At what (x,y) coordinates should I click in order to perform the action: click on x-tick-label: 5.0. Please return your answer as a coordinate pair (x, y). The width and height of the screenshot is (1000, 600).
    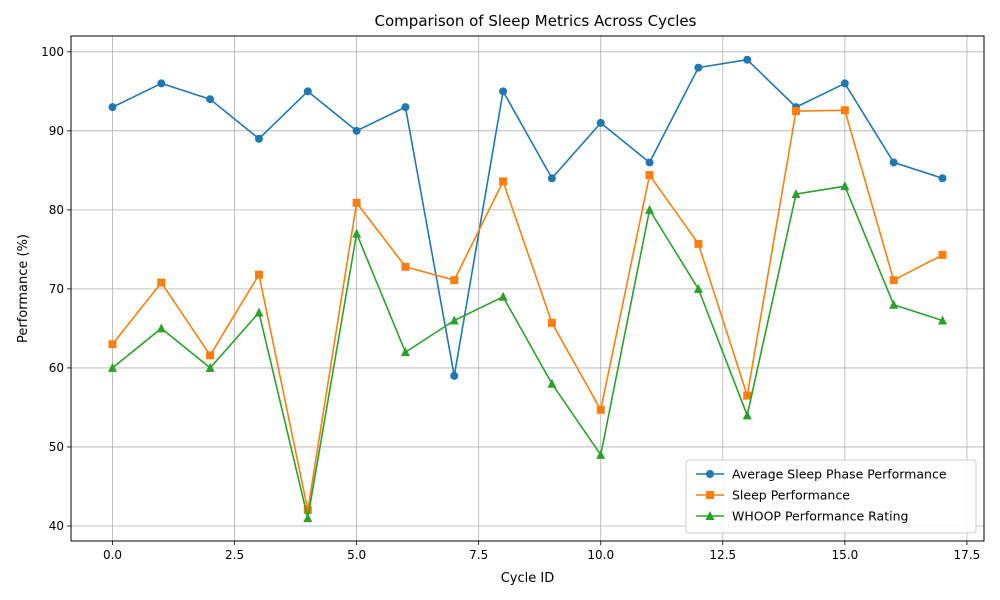
    Looking at the image, I should click on (356, 555).